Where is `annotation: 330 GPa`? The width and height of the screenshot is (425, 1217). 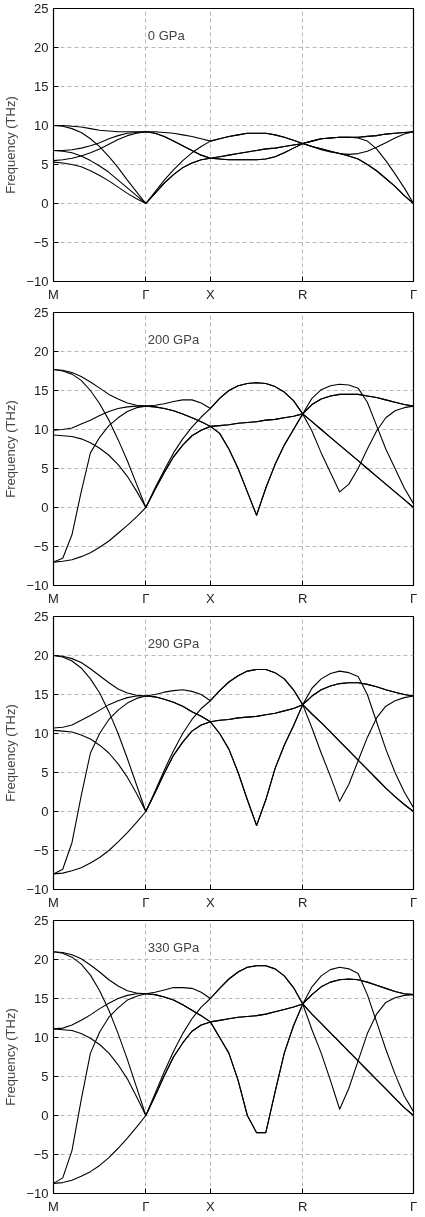
annotation: 330 GPa is located at coordinates (173, 947).